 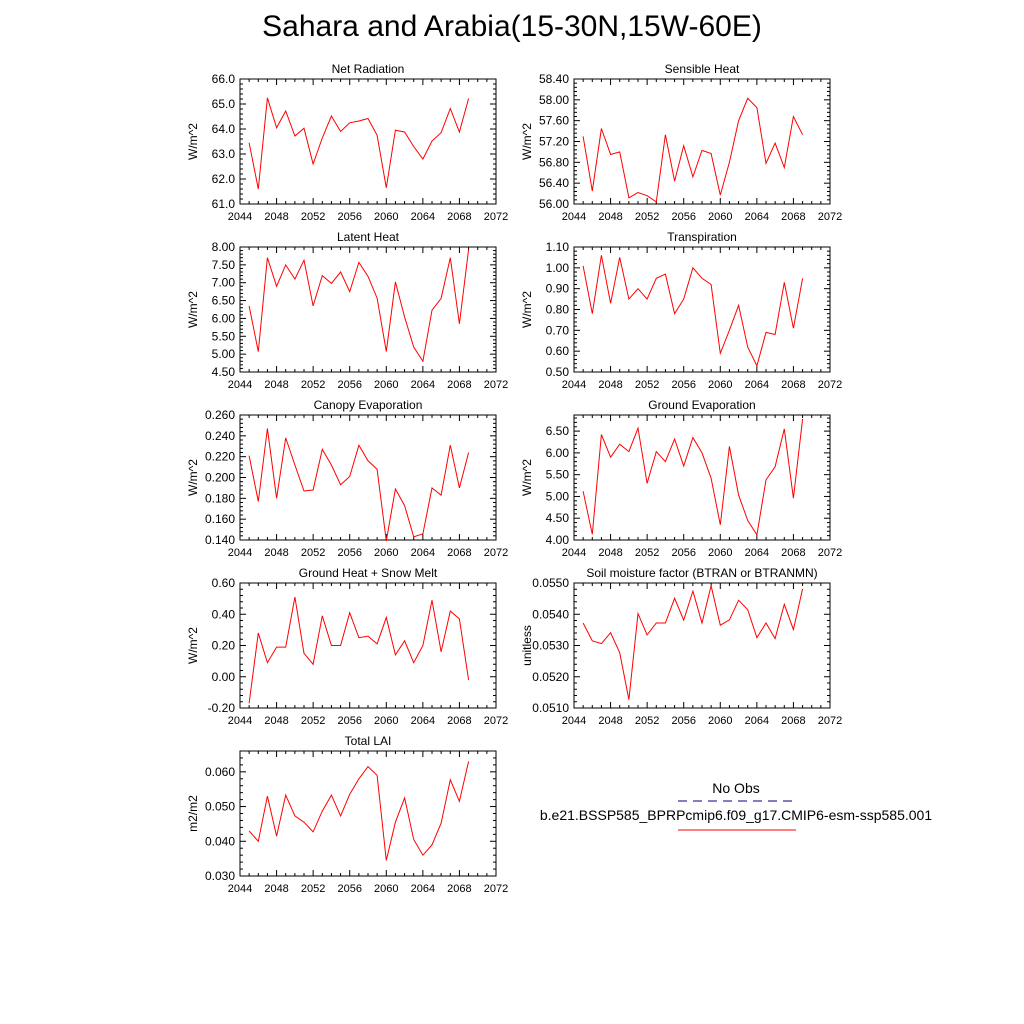 I want to click on y-tick-label: 1.00, so click(x=558, y=268).